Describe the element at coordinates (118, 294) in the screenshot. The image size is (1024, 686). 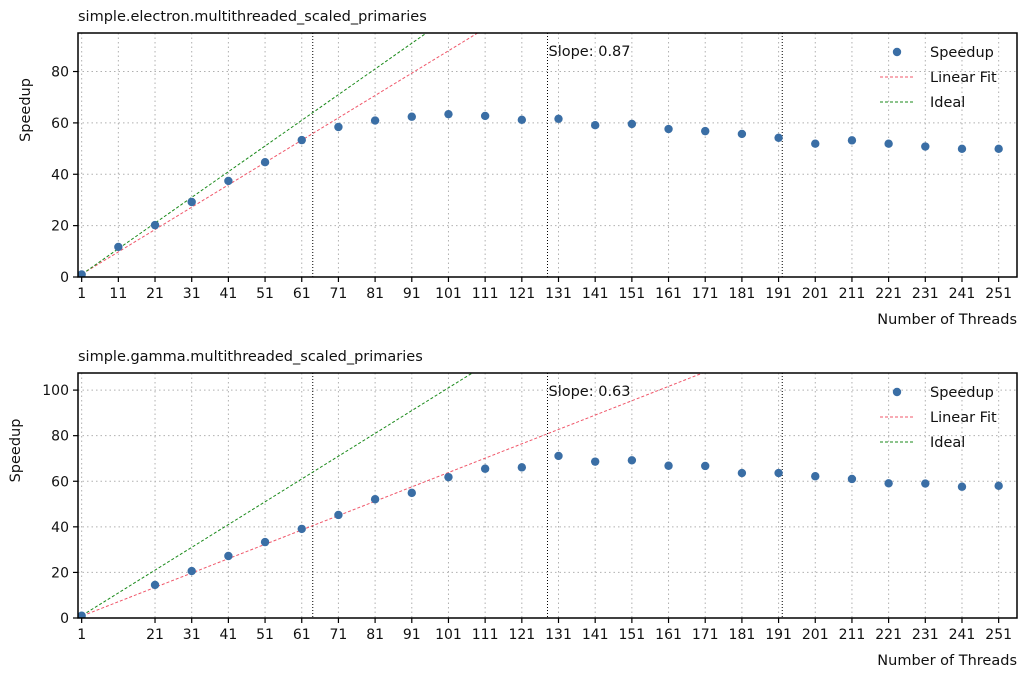
I see `x-tick-label: 11` at that location.